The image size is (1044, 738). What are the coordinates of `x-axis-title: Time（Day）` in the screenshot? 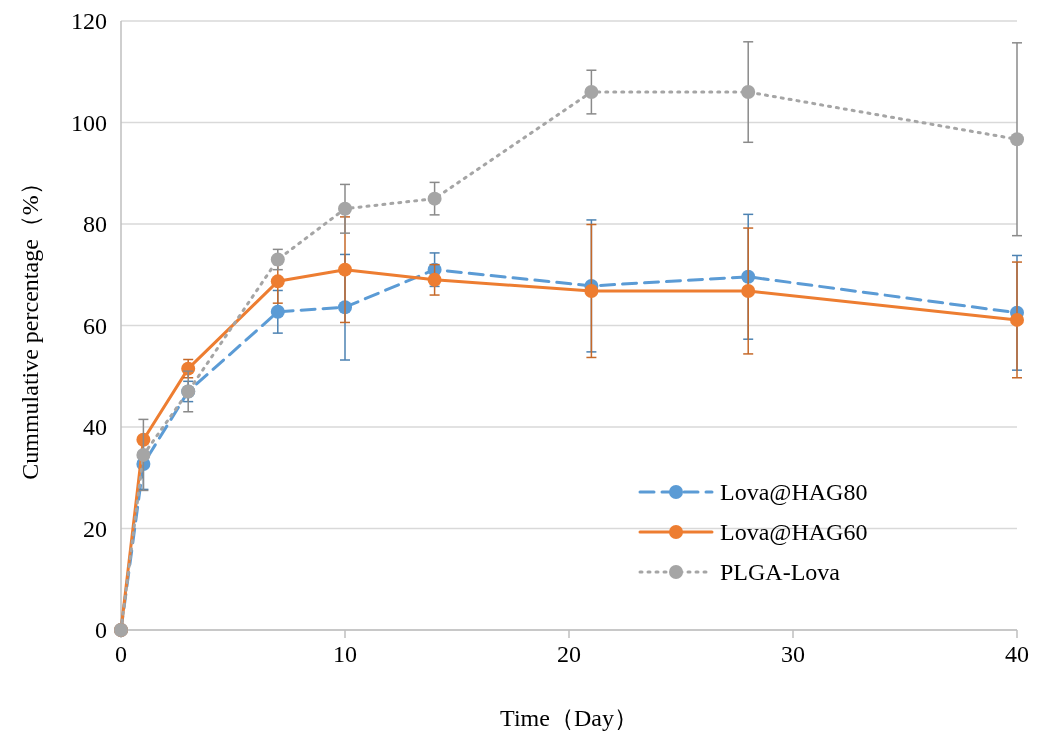 It's located at (569, 718).